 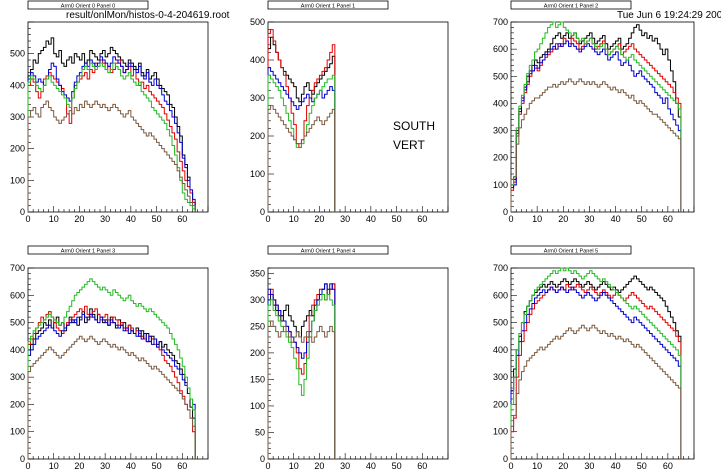 What do you see at coordinates (414, 126) in the screenshot?
I see `south-annotation: SOUTH` at bounding box center [414, 126].